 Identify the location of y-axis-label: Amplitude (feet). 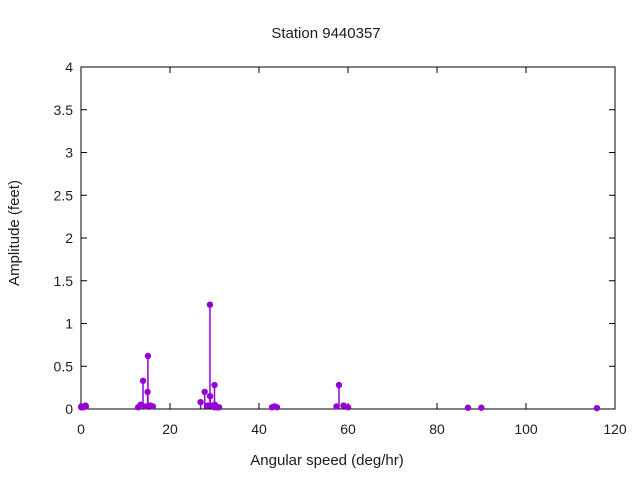
(14, 233).